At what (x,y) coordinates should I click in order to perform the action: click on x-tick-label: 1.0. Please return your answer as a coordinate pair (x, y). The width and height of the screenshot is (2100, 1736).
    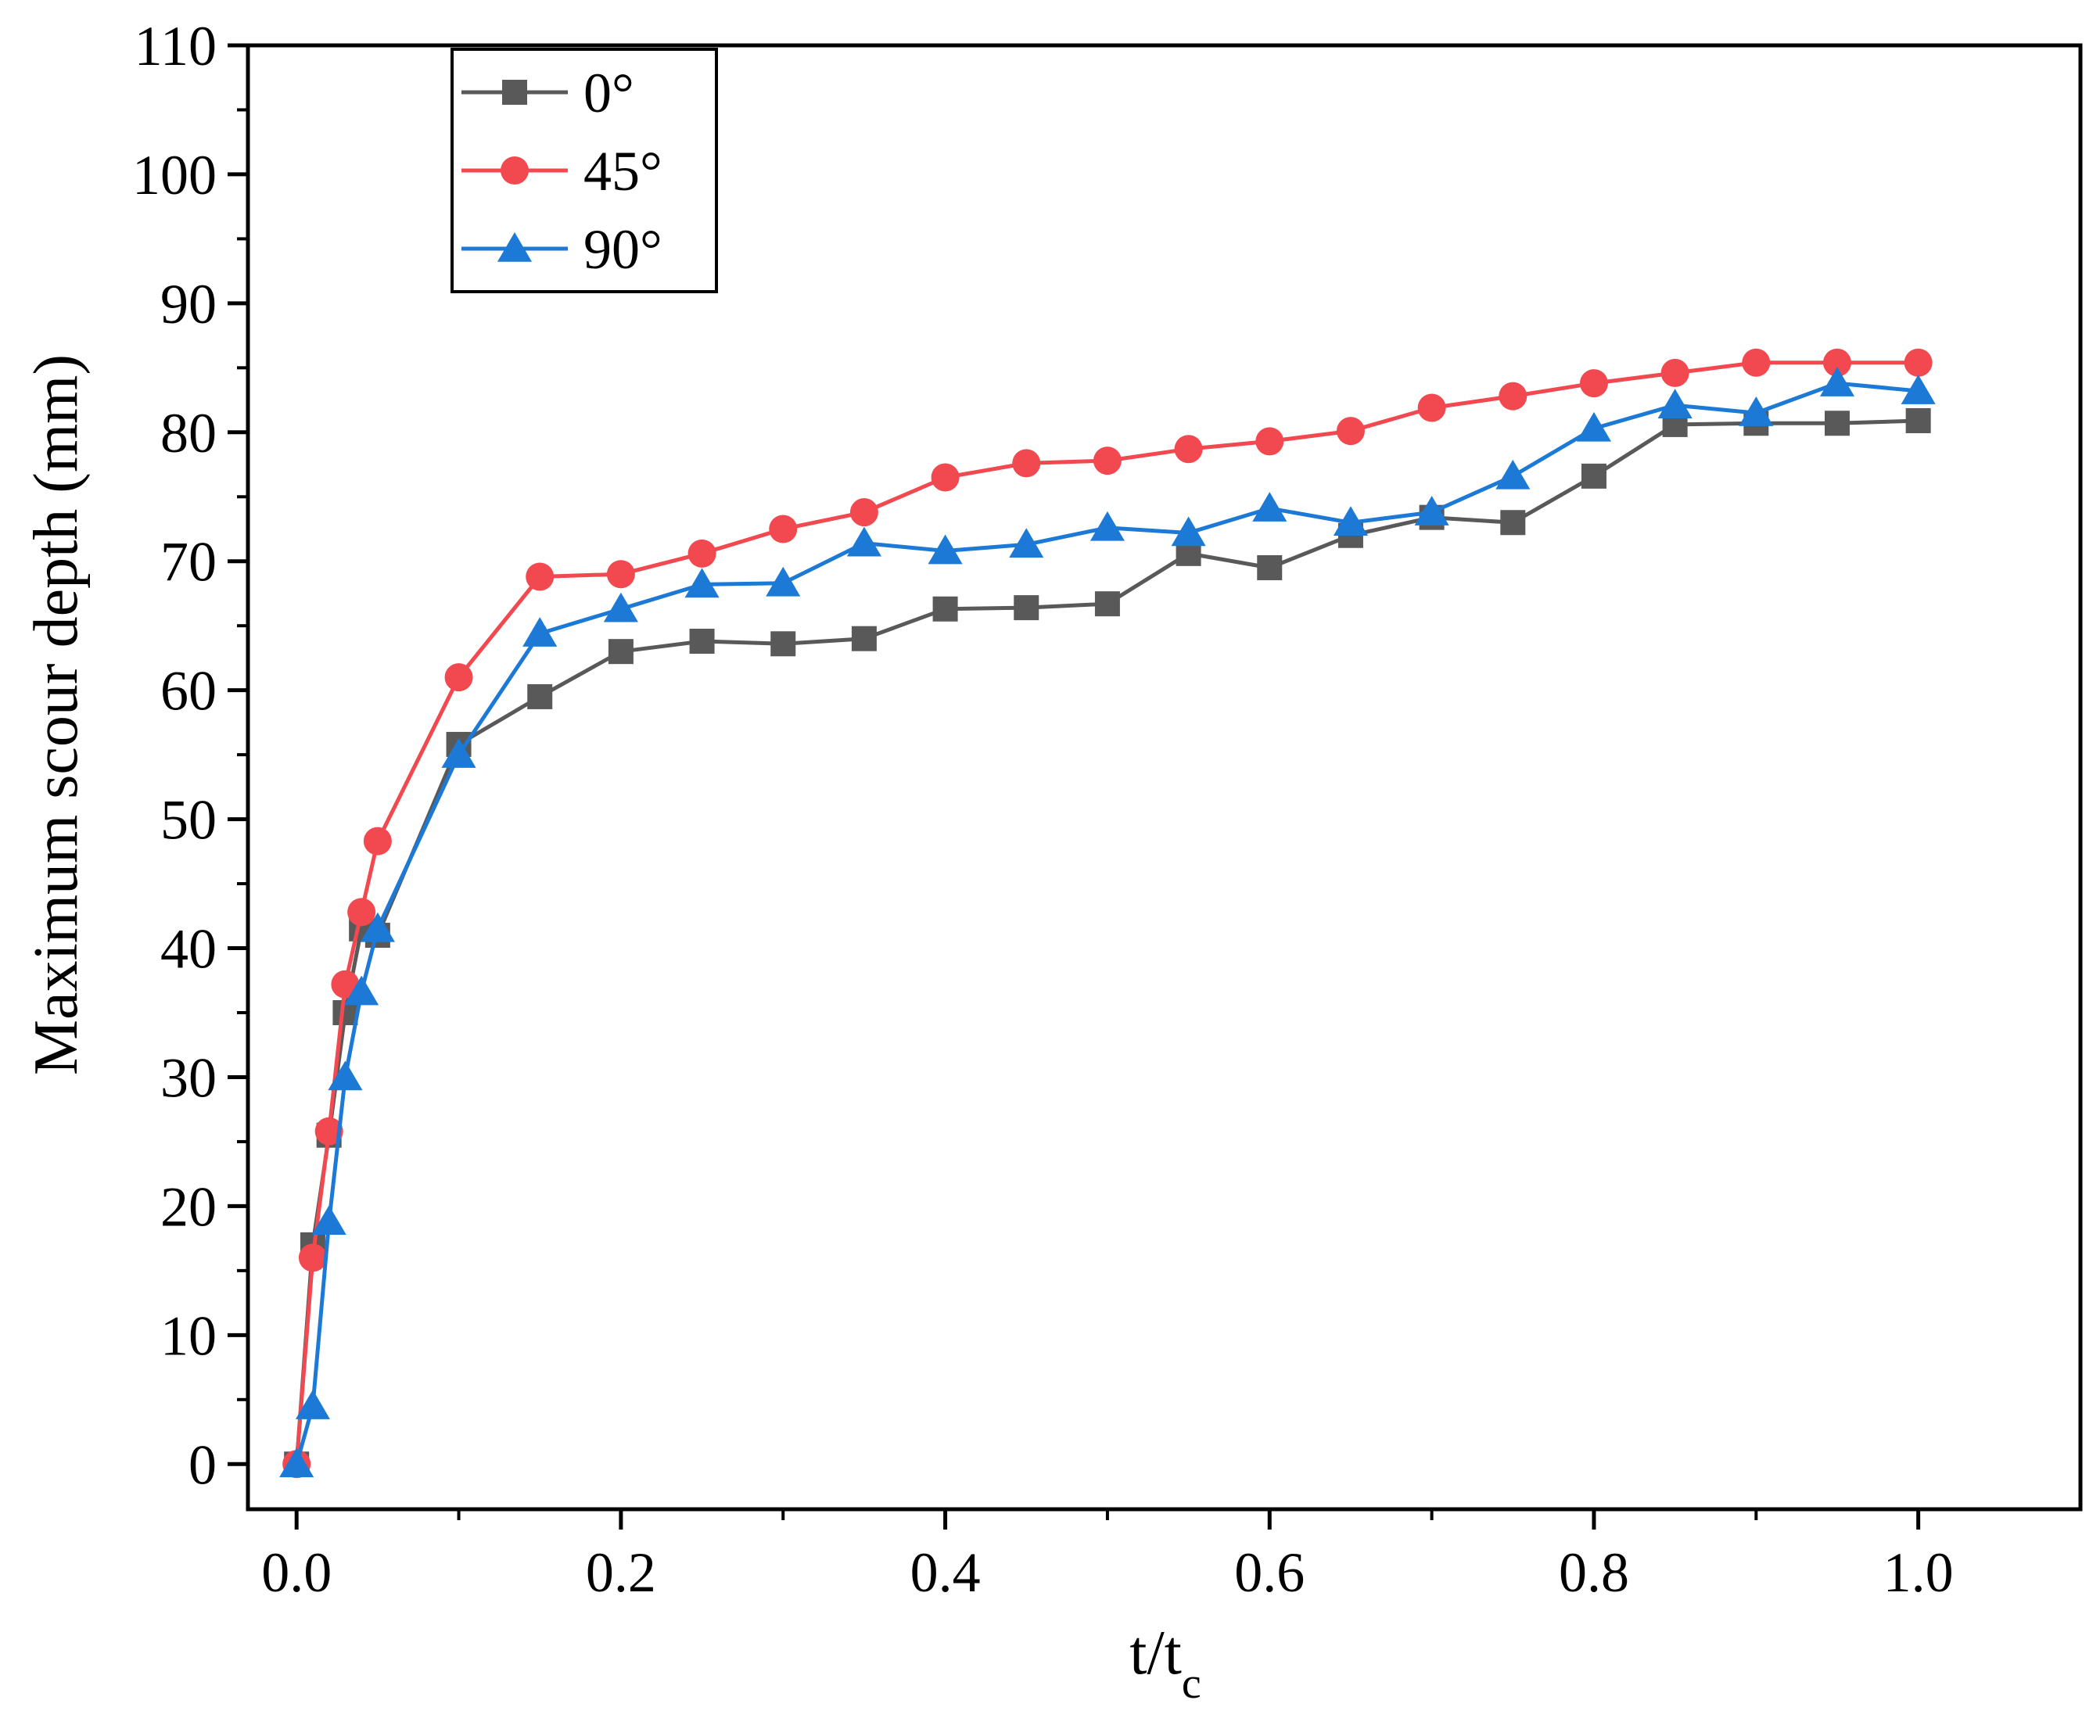
    Looking at the image, I should click on (1918, 1572).